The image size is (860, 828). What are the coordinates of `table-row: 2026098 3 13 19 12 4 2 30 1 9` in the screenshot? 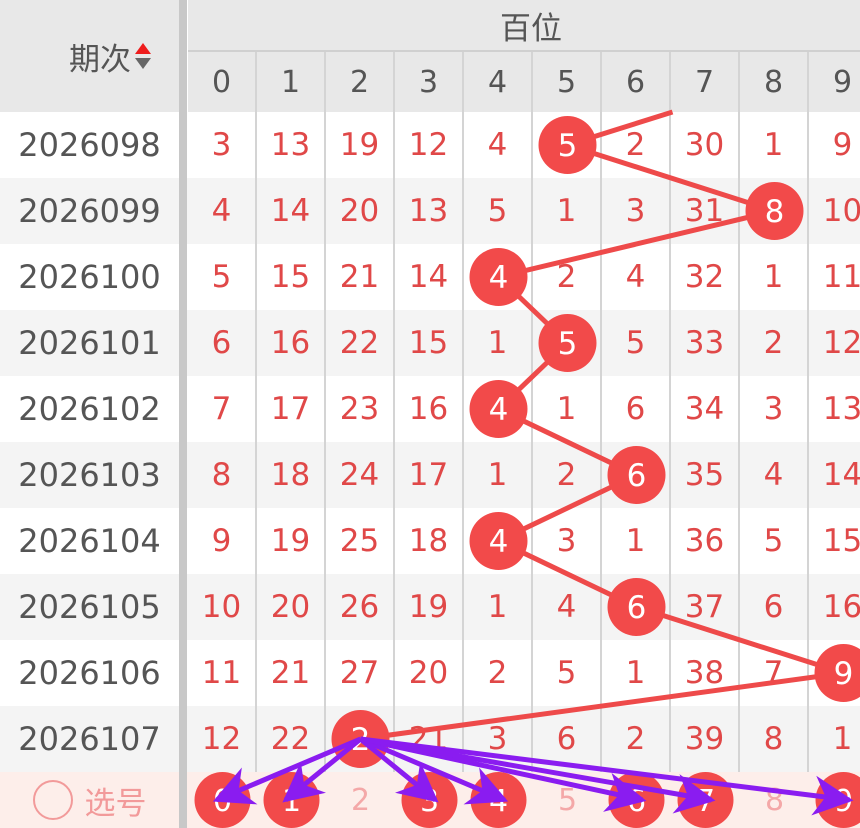 It's located at (430, 145).